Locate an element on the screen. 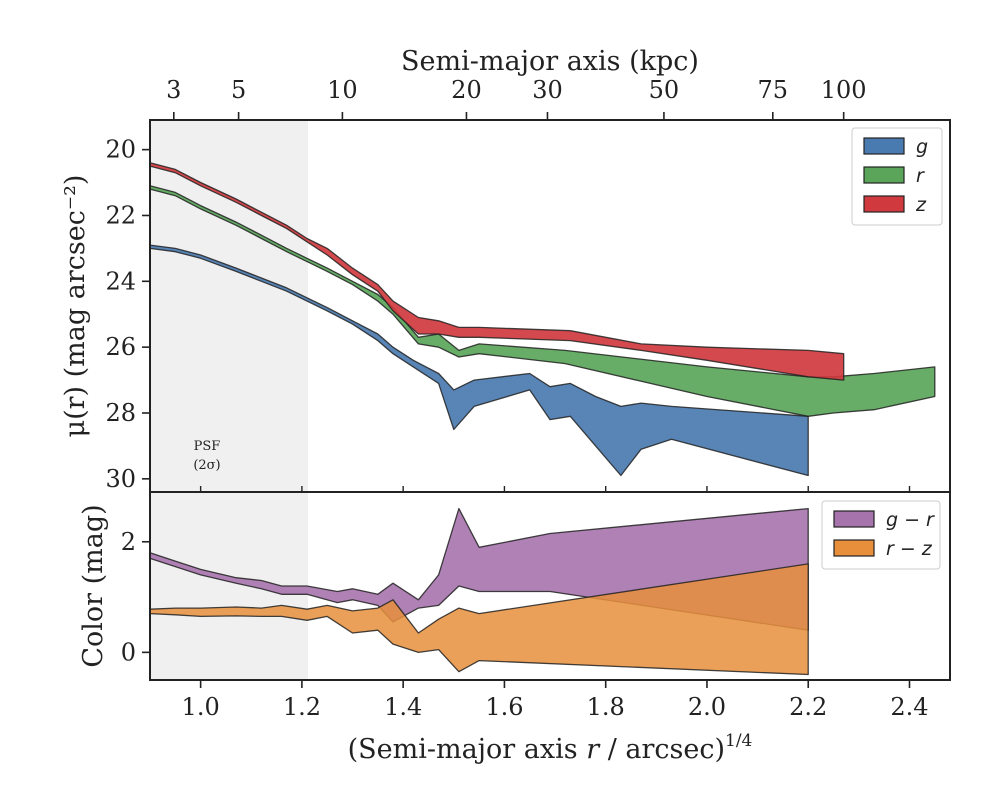  top-tick-label: 75 is located at coordinates (773, 90).